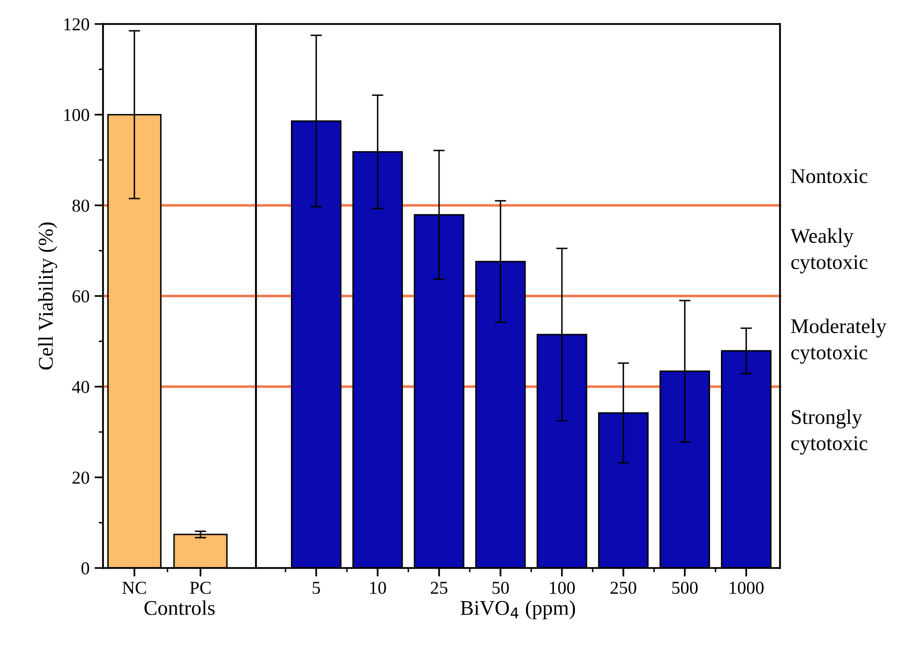 Image resolution: width=916 pixels, height=650 pixels. I want to click on text: Moderately cytotoxic, so click(838, 341).